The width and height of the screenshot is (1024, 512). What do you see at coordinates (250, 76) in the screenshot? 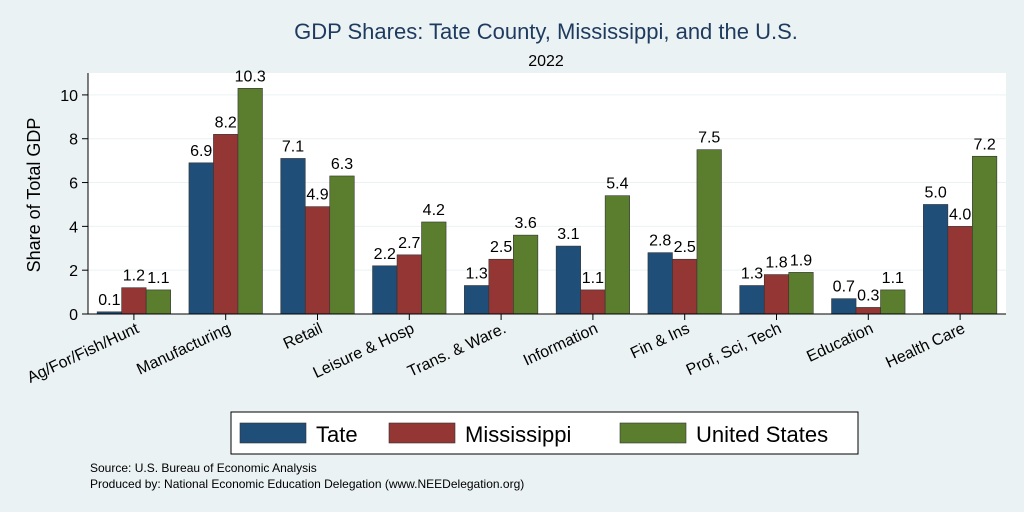
I see `data-label: 10.3` at bounding box center [250, 76].